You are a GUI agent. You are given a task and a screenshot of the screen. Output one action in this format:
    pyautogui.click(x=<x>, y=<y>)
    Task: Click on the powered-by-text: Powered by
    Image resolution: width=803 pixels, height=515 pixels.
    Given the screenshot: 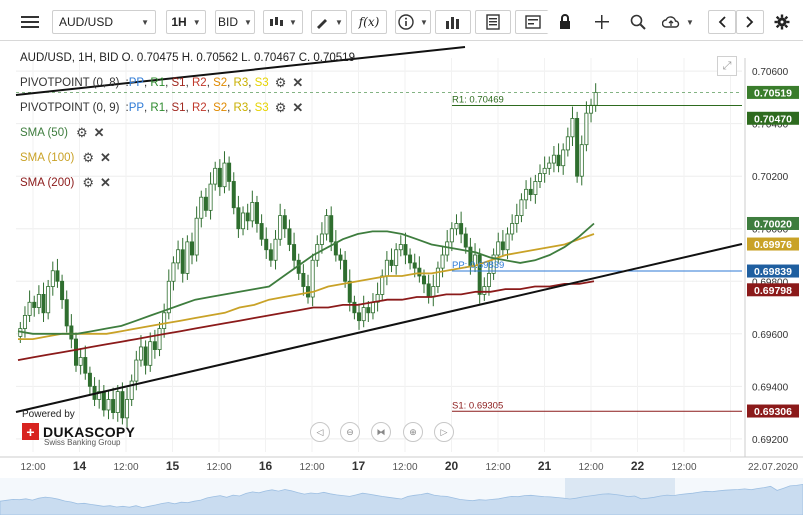 What is the action you would take?
    pyautogui.click(x=48, y=414)
    